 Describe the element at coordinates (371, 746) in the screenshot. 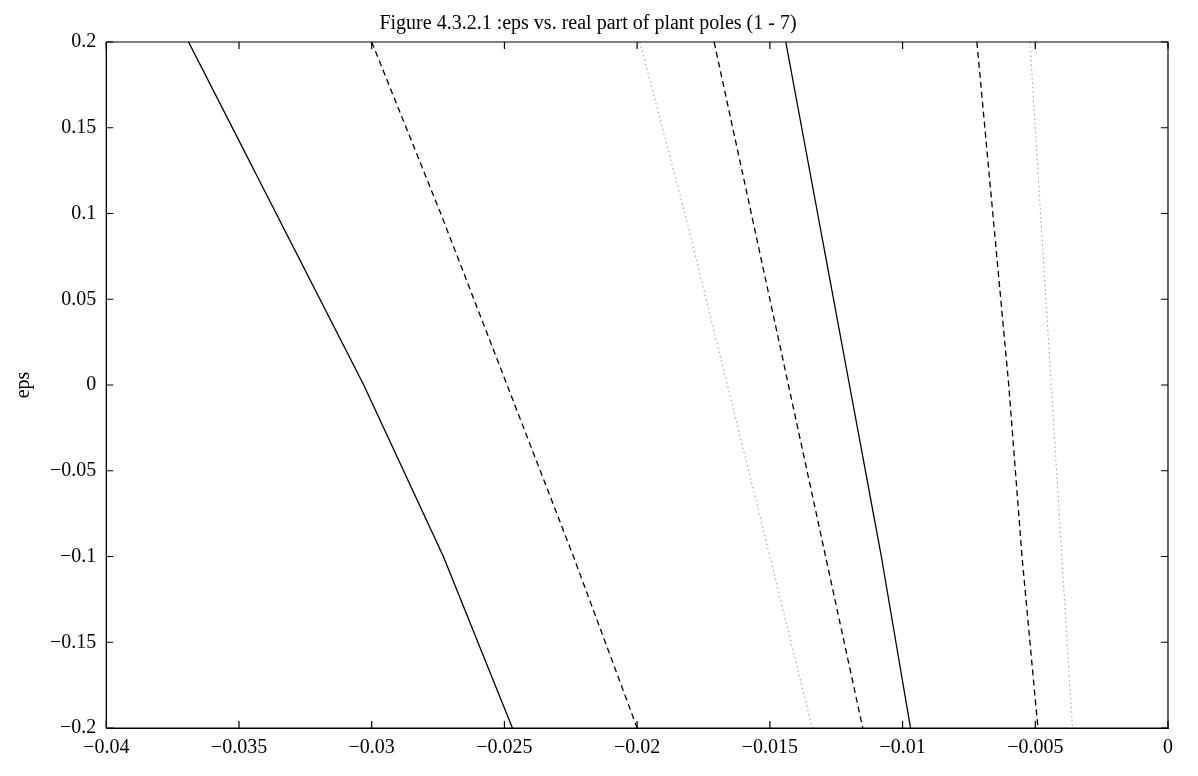

I see `x-tick-label: −0.03` at that location.